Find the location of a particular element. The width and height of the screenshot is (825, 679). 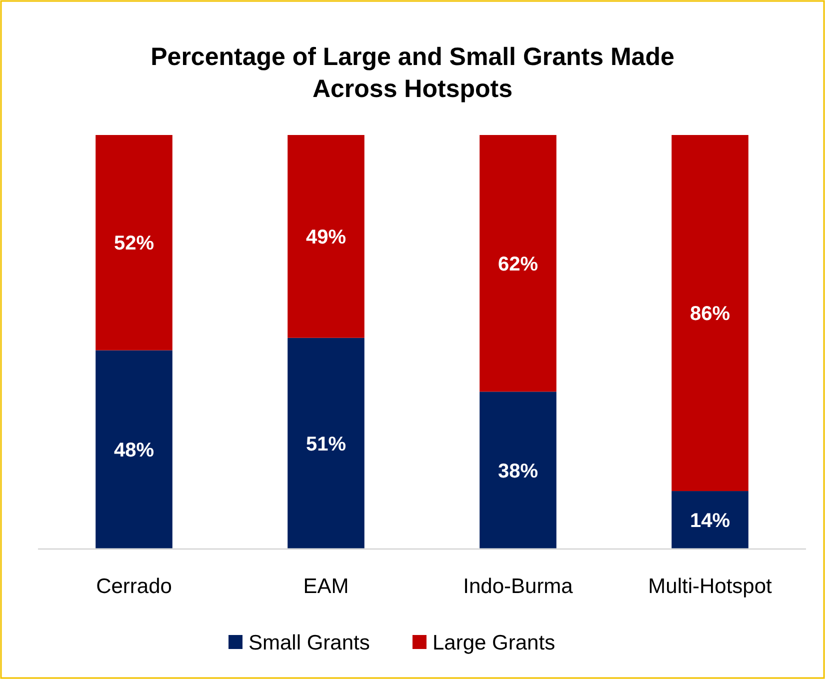

data-label: 52% is located at coordinates (134, 243).